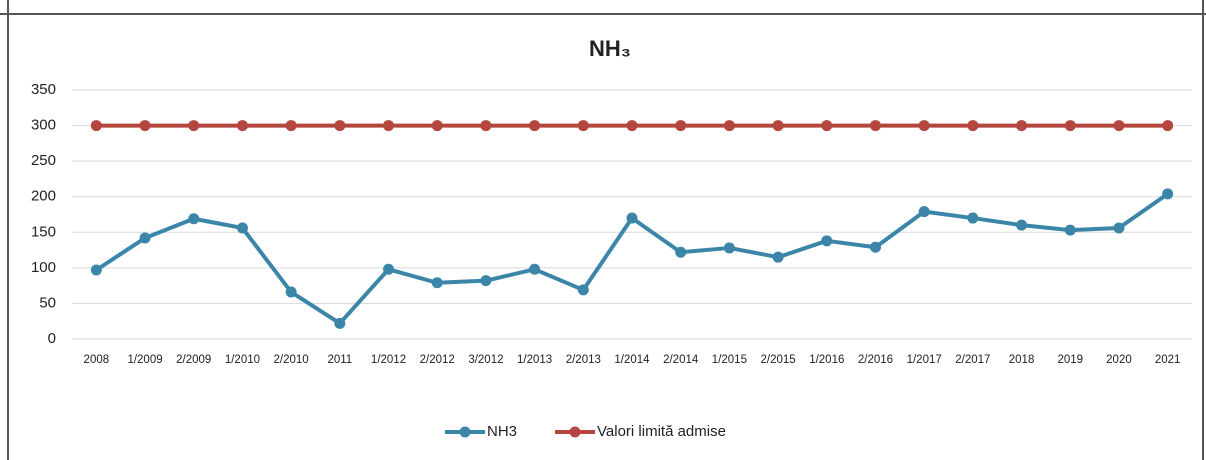 This screenshot has width=1206, height=460. Describe the element at coordinates (43, 160) in the screenshot. I see `y-tick-label: 250` at that location.